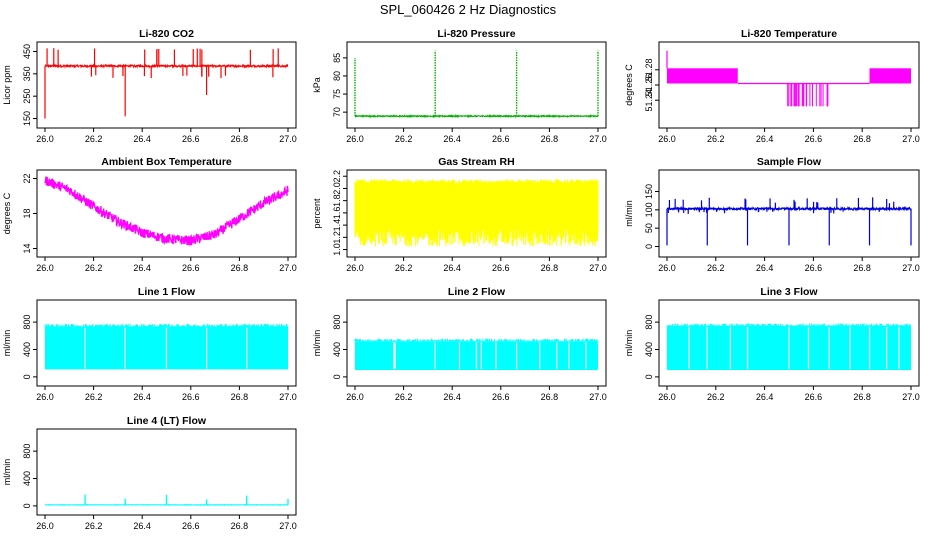 This screenshot has width=936, height=540. I want to click on panel-title: Sample Flow, so click(789, 162).